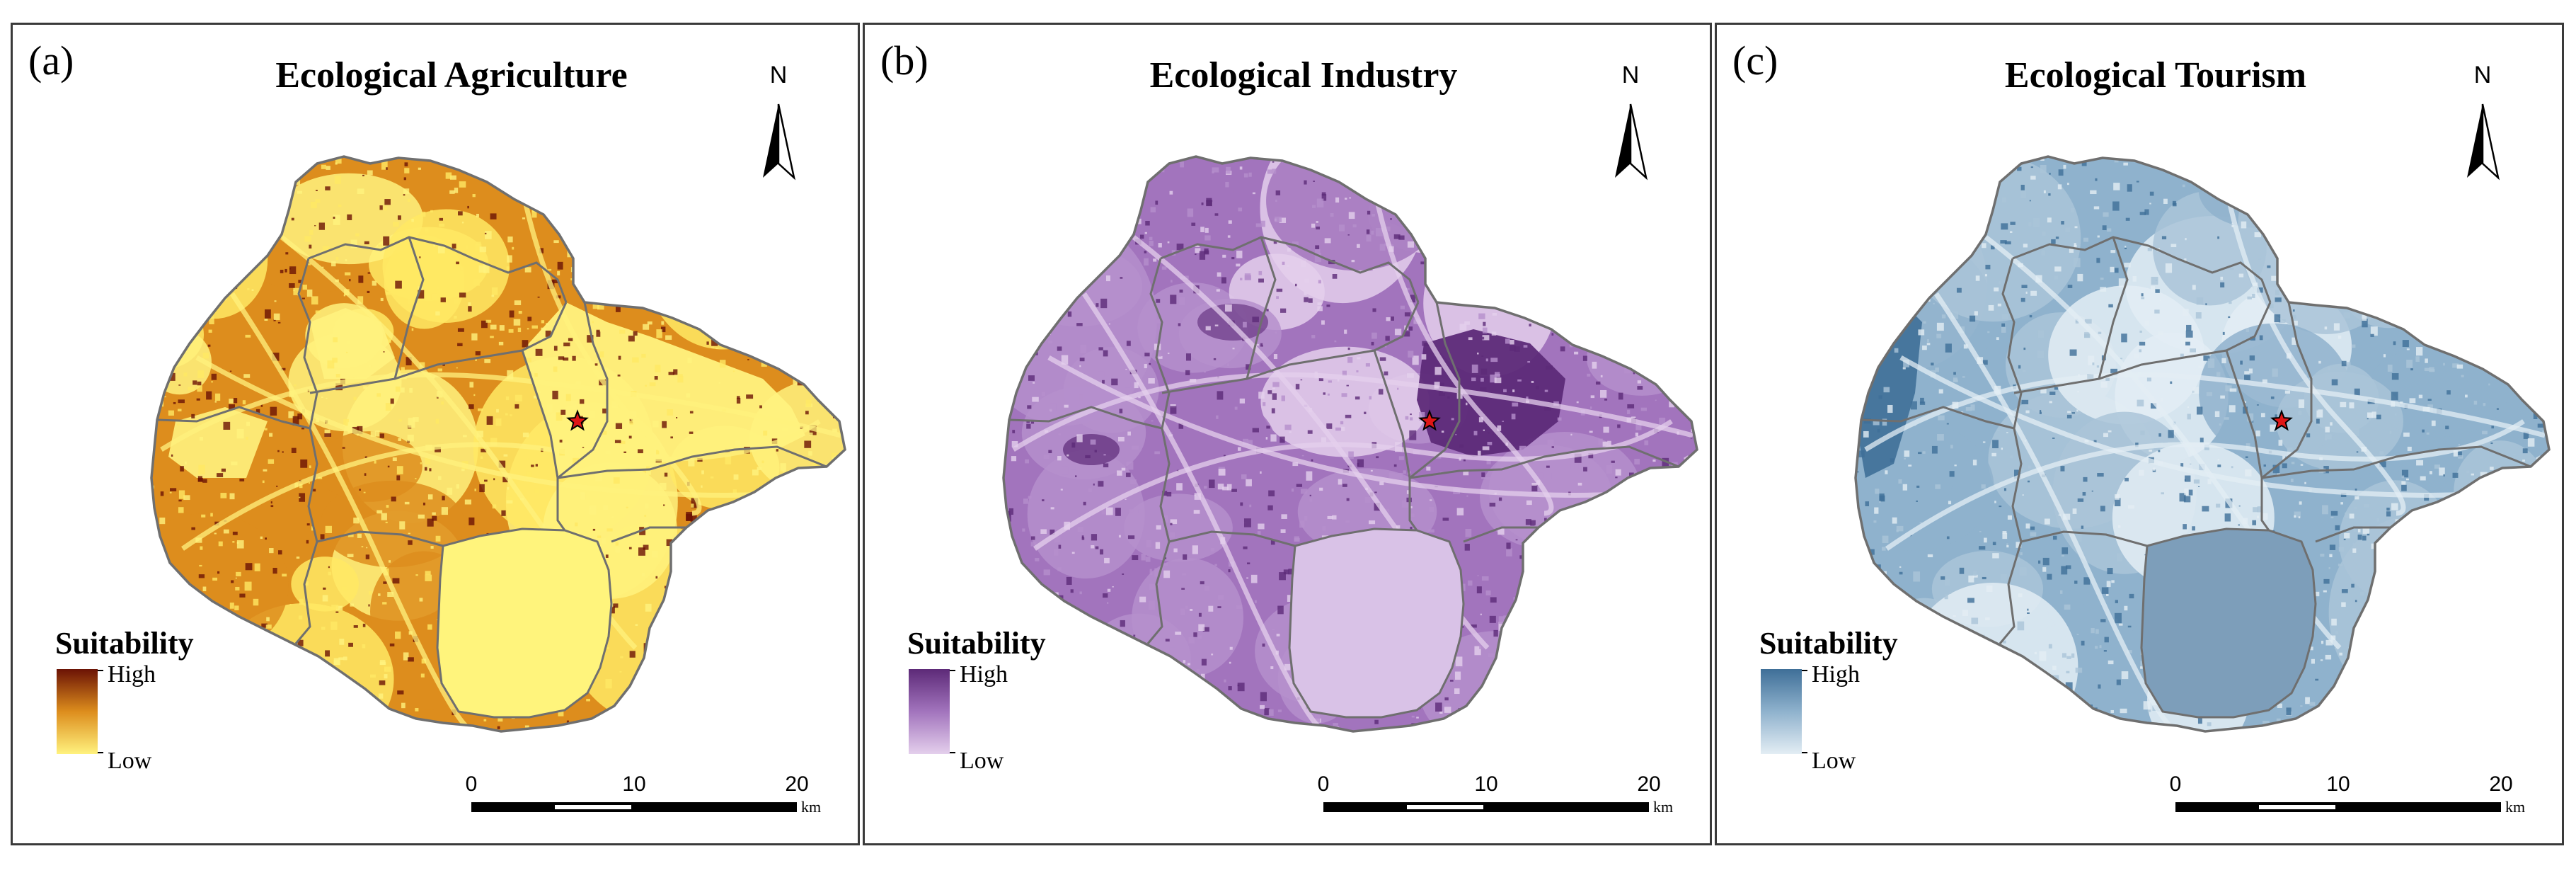 Image resolution: width=2576 pixels, height=873 pixels. What do you see at coordinates (904, 61) in the screenshot?
I see `panel-letter: (b)` at bounding box center [904, 61].